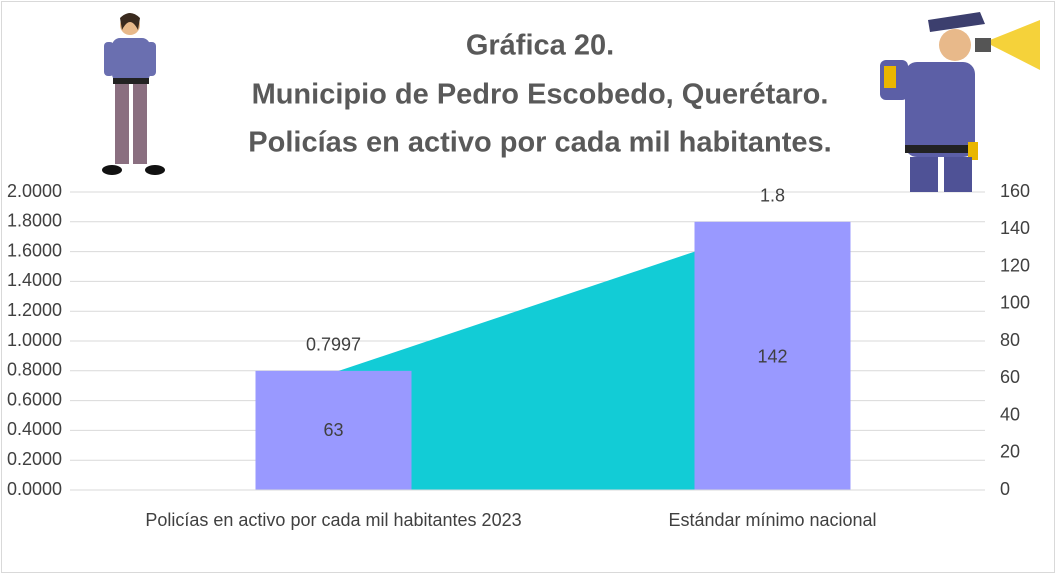  Describe the element at coordinates (1005, 489) in the screenshot. I see `y2-tick-label: 0` at that location.